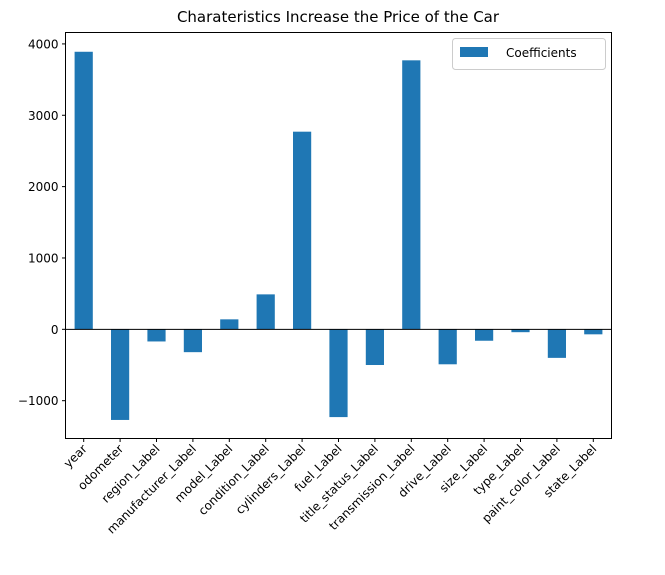 The width and height of the screenshot is (665, 575). Describe the element at coordinates (338, 373) in the screenshot. I see `bar-fuel_Label` at that location.